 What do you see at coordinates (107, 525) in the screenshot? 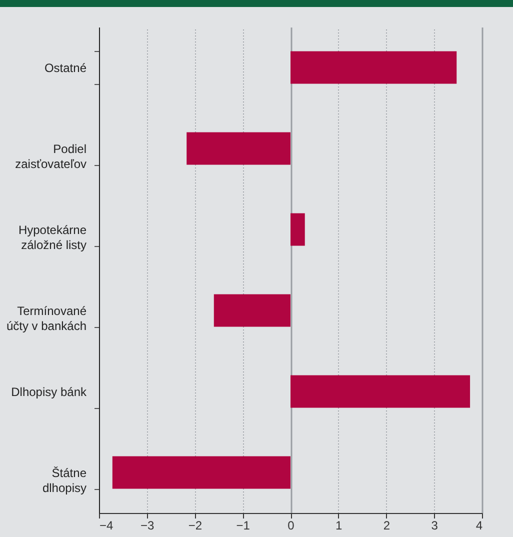
I see `x-tick-label: −4` at bounding box center [107, 525].